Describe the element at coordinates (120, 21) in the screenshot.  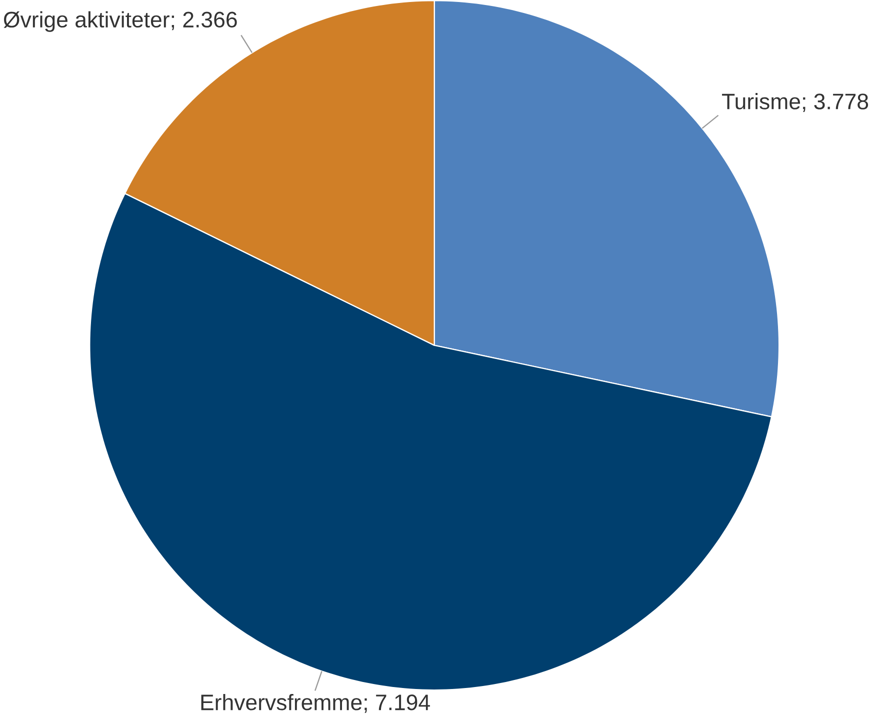
I see `slice-label: Øvrige aktiviteter; 2.366` at that location.